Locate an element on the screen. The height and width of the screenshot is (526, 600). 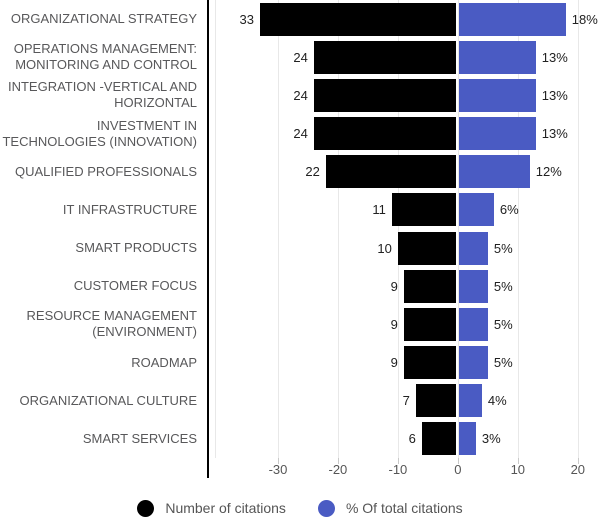
percent-value-label: 4% is located at coordinates (497, 401).